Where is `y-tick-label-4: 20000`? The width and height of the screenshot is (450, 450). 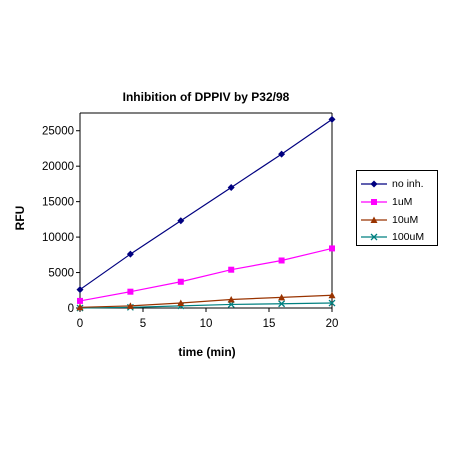 y-tick-label-4: 20000 is located at coordinates (58, 167).